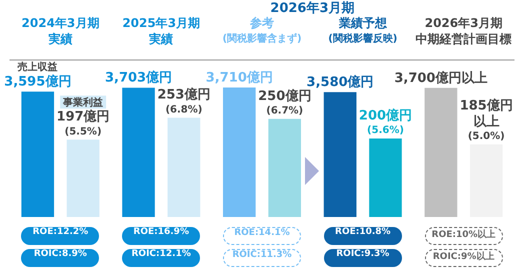  What do you see at coordinates (463, 258) in the screenshot?
I see `text: ROIC:9%以上` at bounding box center [463, 258].